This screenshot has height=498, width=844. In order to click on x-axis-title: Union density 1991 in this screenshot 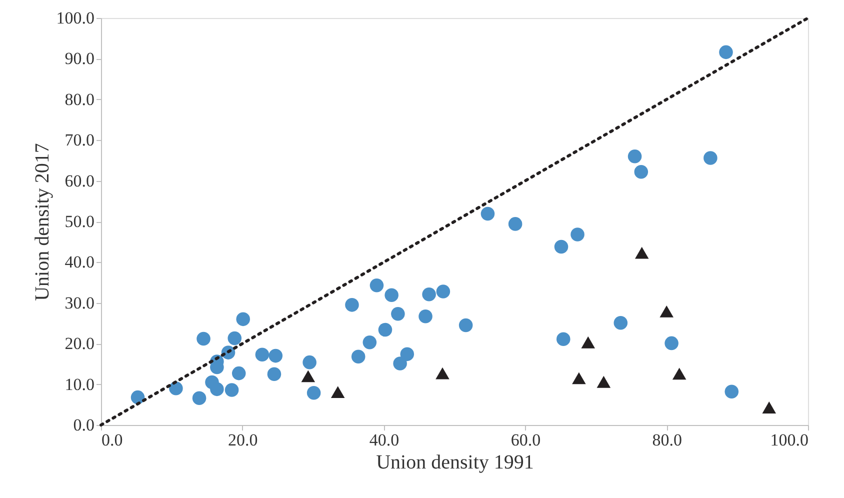, I will do `click(455, 463)`.